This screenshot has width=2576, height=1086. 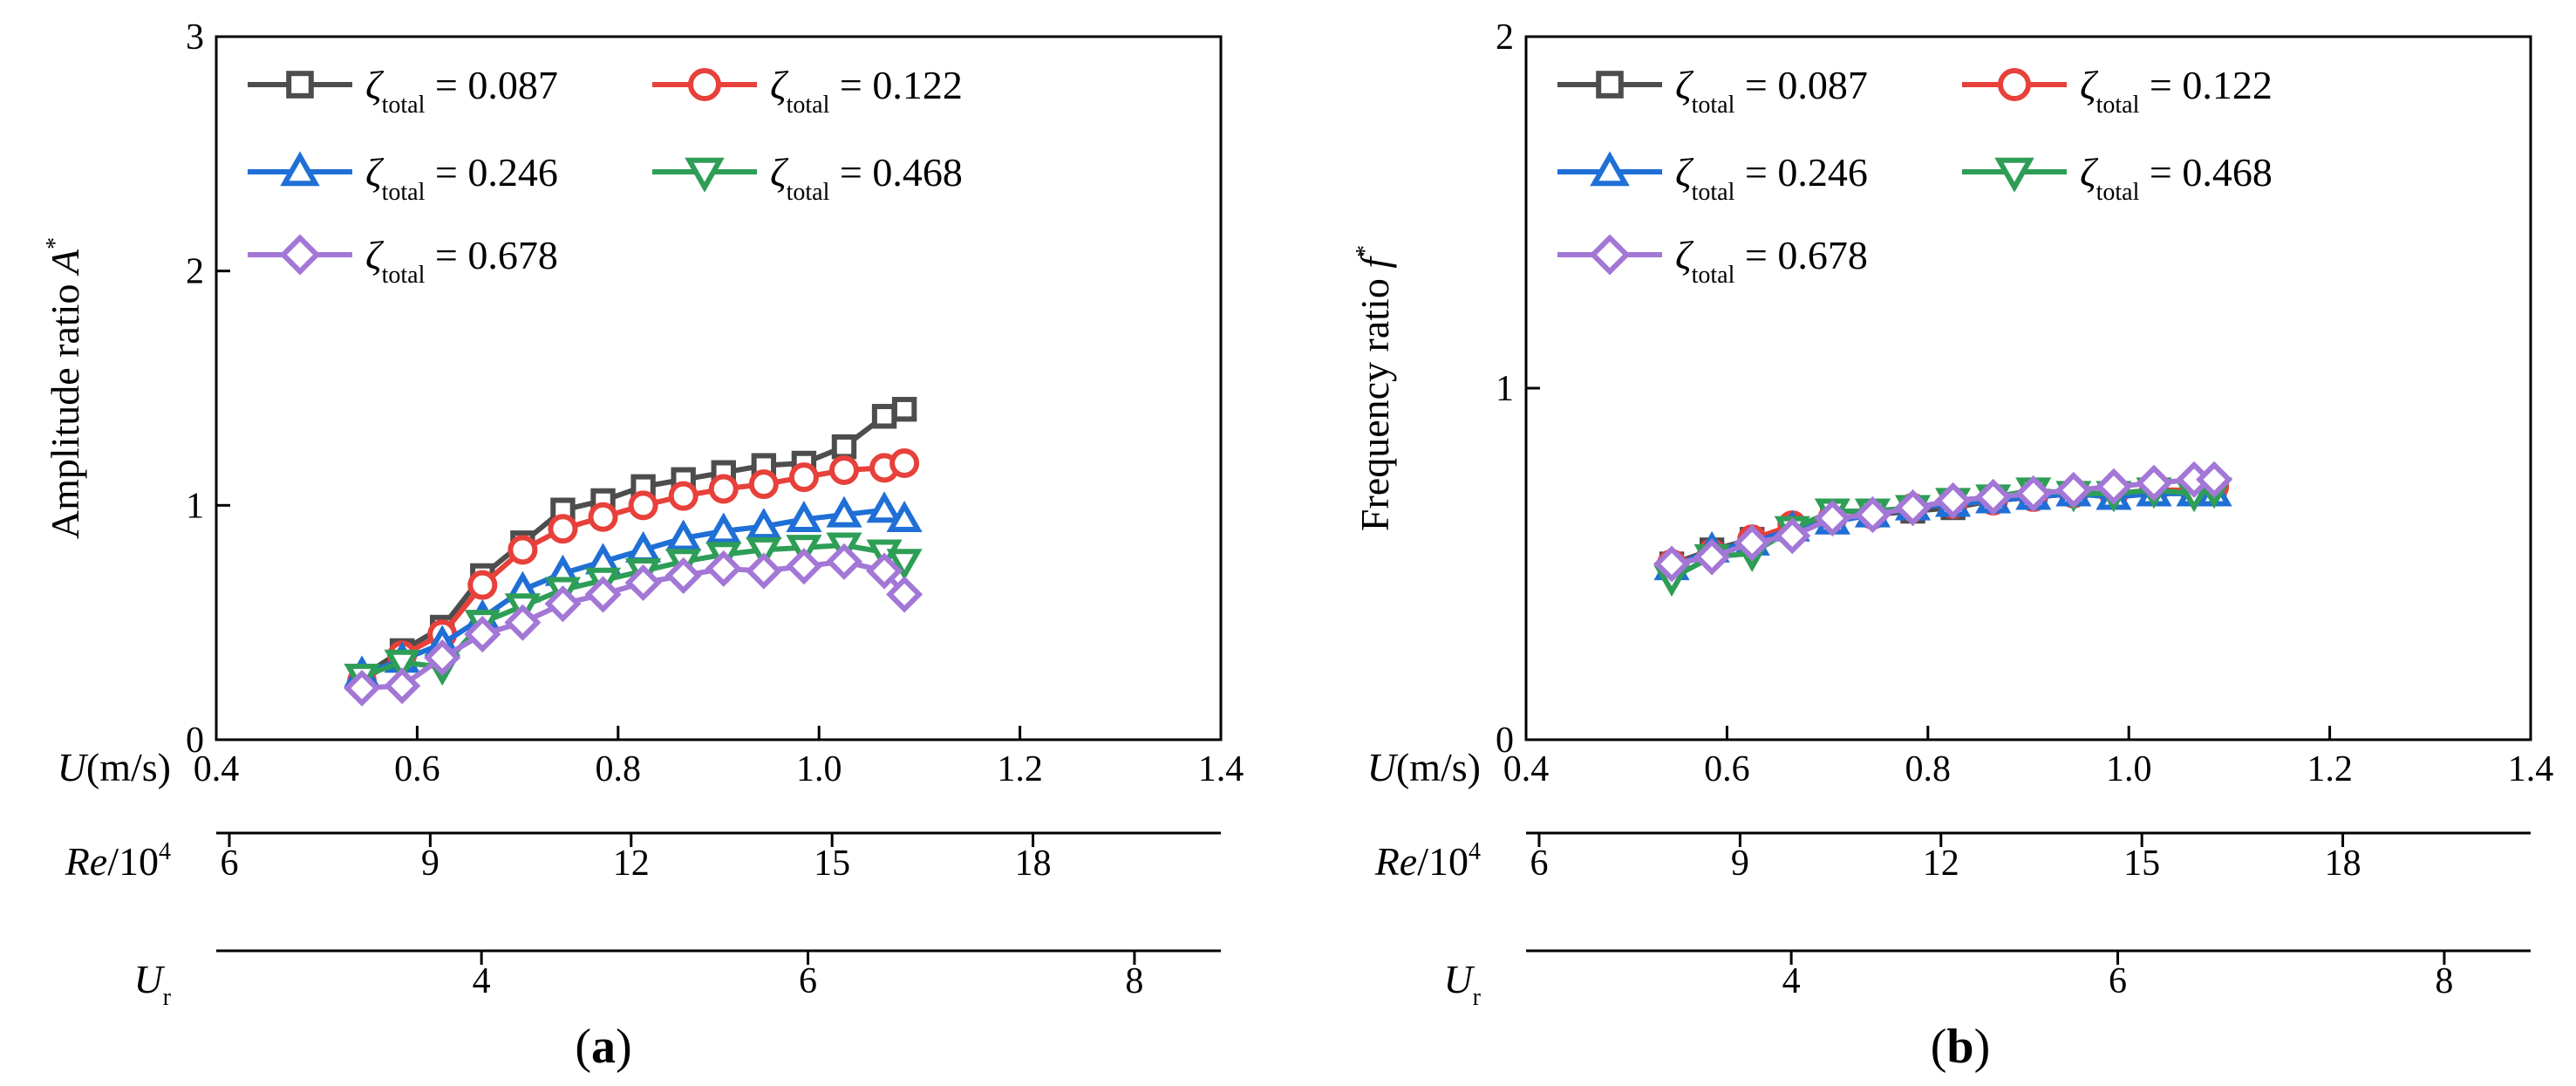 What do you see at coordinates (1034, 864) in the screenshot?
I see `x-tick-label: 18` at bounding box center [1034, 864].